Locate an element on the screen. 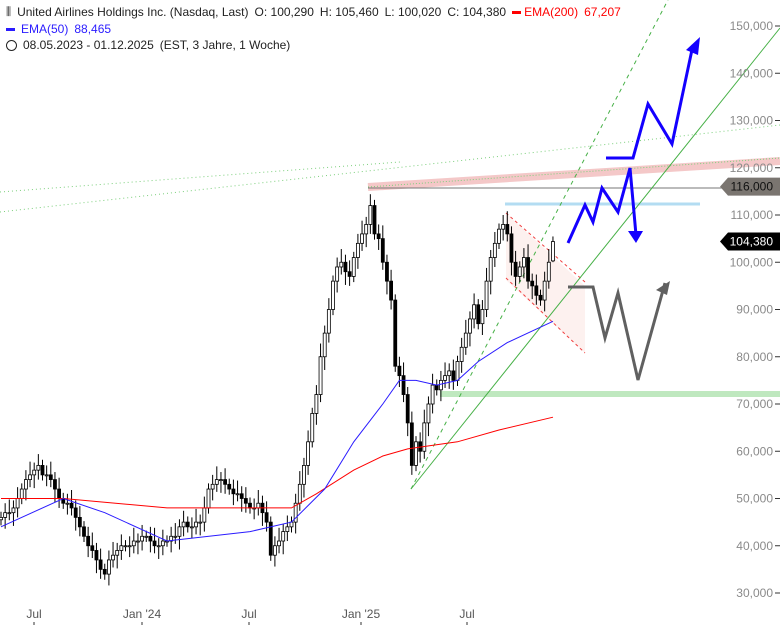 Image resolution: width=780 pixels, height=625 pixels. annotations-front is located at coordinates (633, 209).